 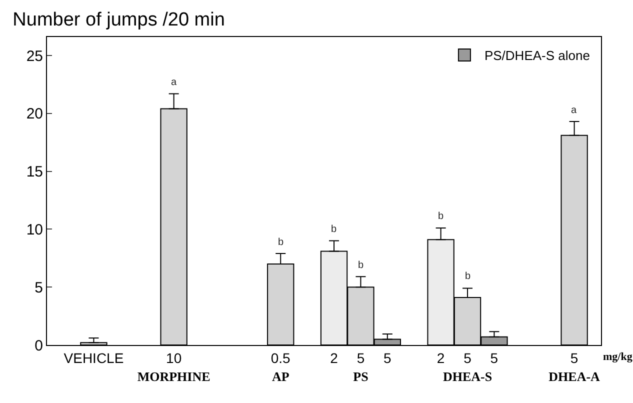 What do you see at coordinates (467, 367) in the screenshot?
I see `x-tick-label: 5 DHEA-S` at bounding box center [467, 367].